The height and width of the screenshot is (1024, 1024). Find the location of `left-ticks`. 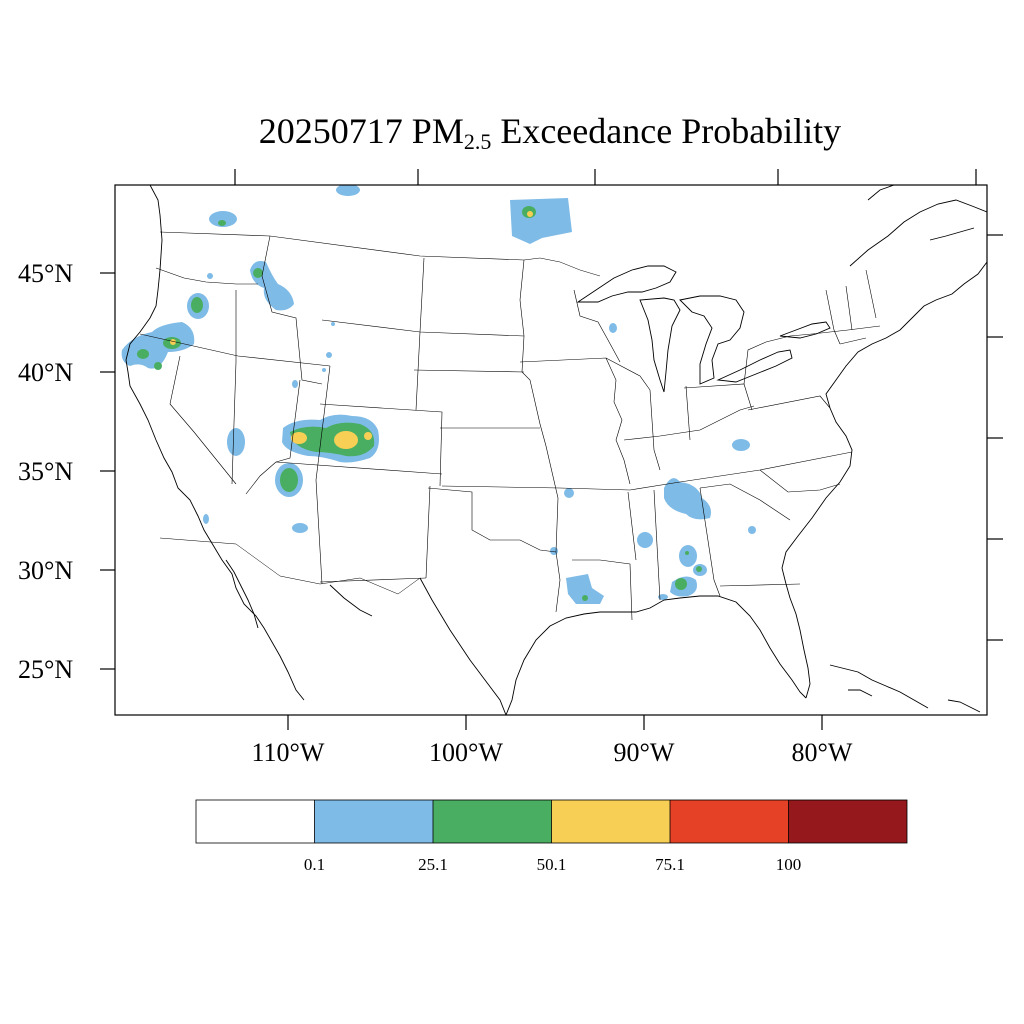

left-ticks is located at coordinates (107, 471).